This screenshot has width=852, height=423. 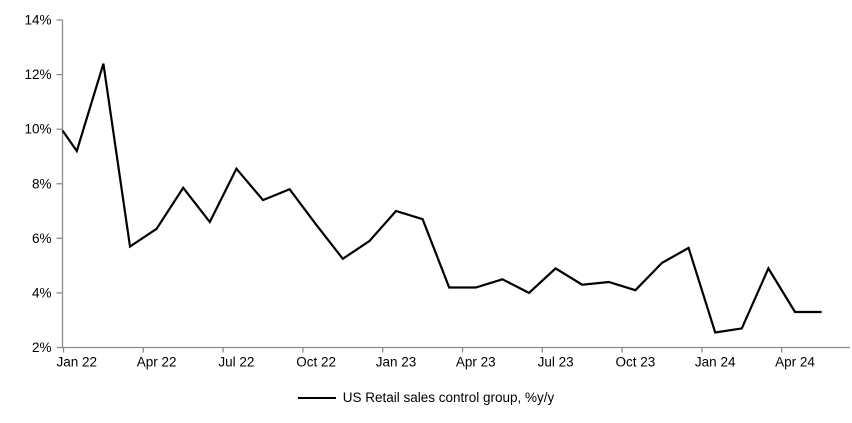 I want to click on x-axis-tick-label: Apr 23, so click(x=476, y=362).